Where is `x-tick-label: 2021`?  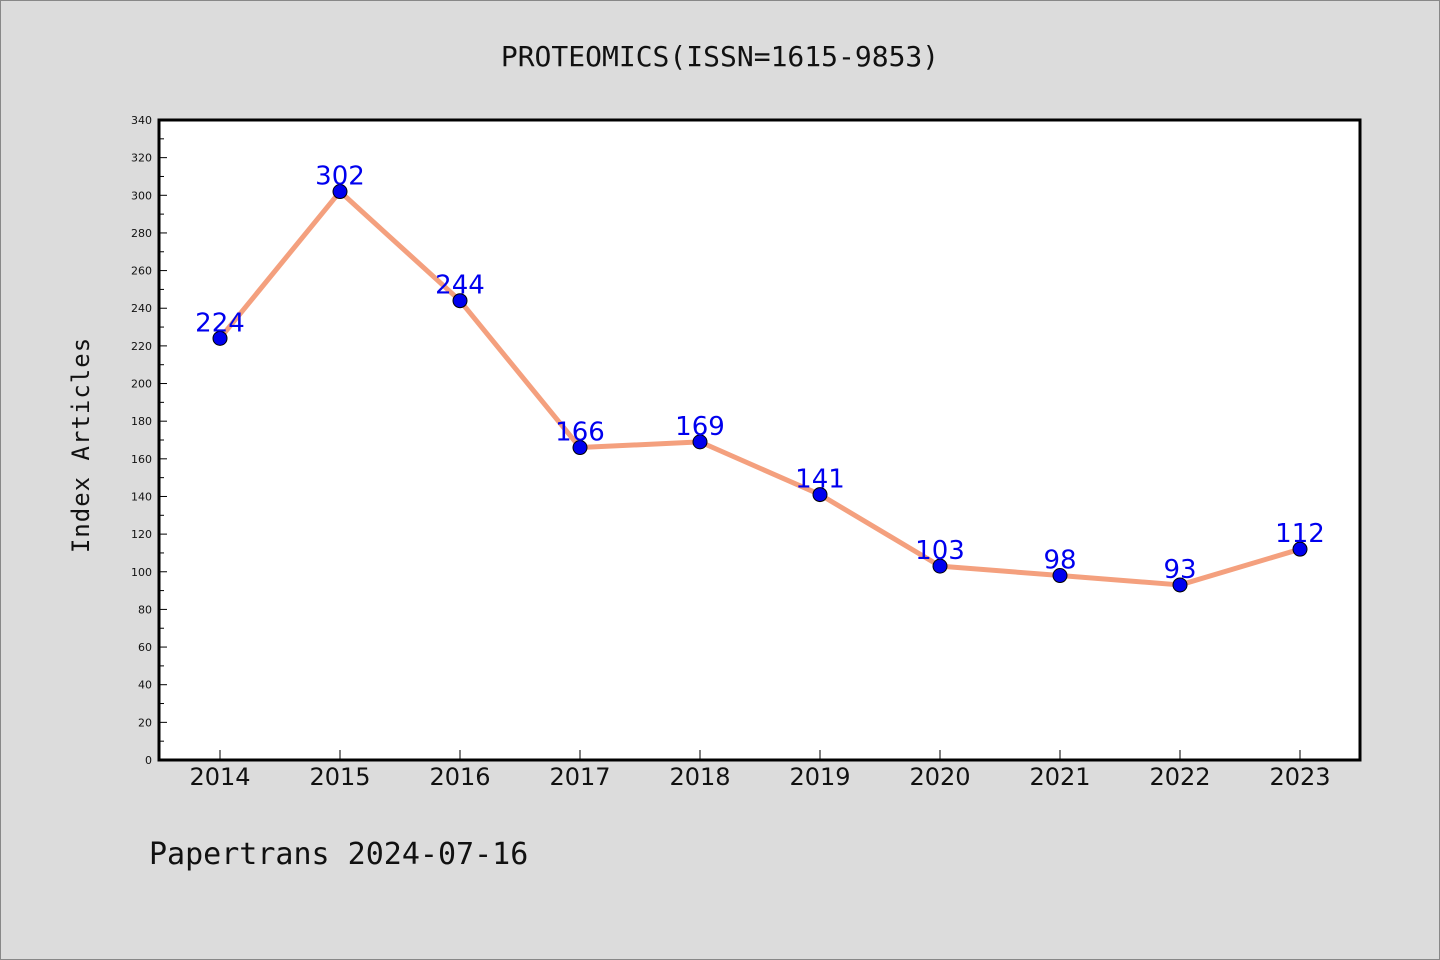
x-tick-label: 2021 is located at coordinates (1059, 777).